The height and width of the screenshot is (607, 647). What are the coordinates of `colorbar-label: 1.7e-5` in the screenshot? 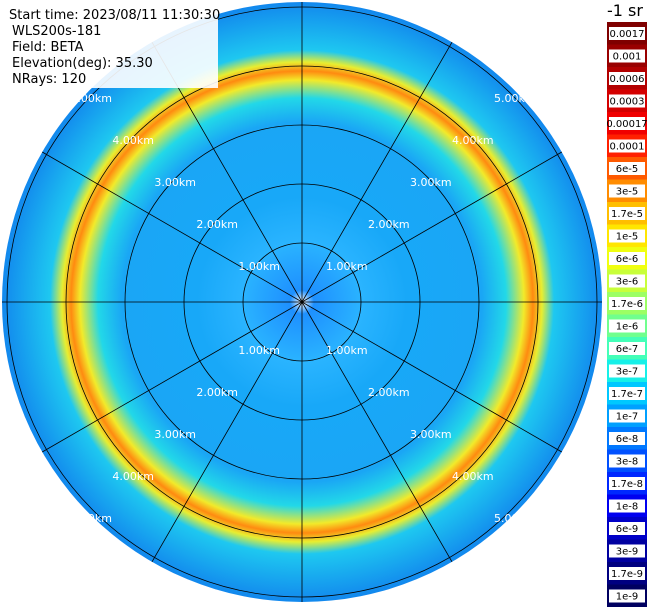 It's located at (627, 214).